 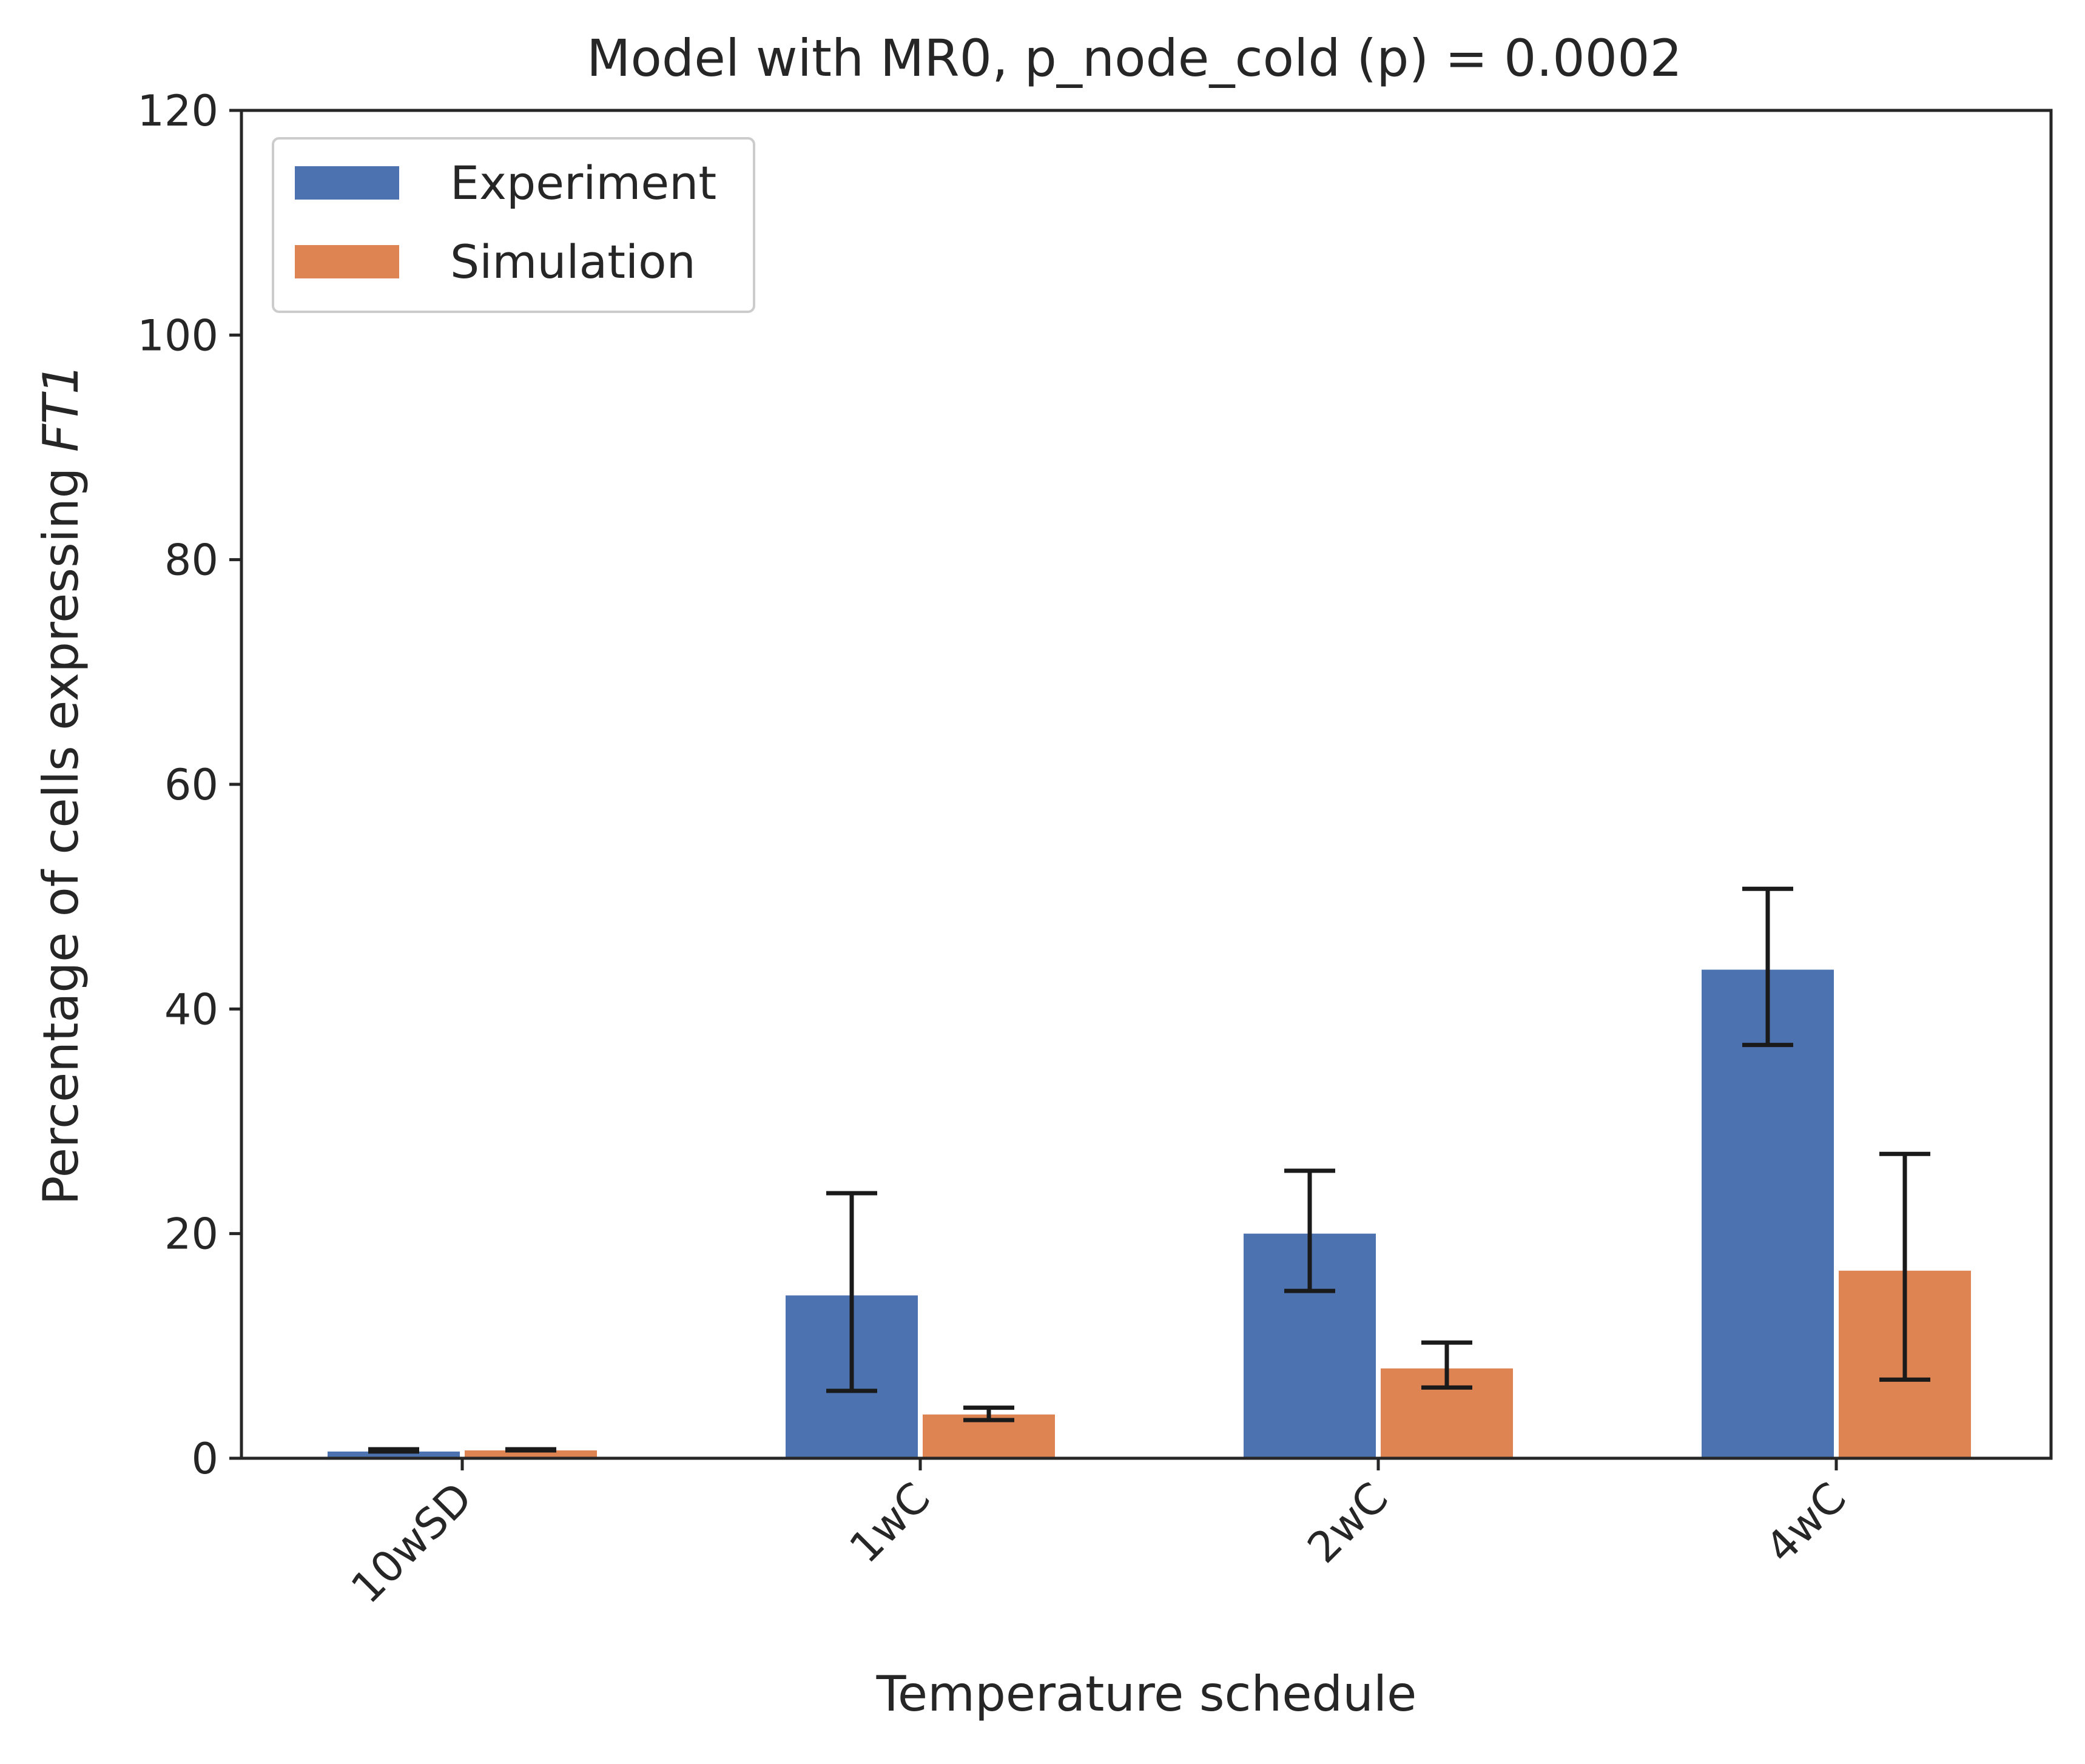 What do you see at coordinates (1768, 1213) in the screenshot?
I see `bar-experiment-4wC` at bounding box center [1768, 1213].